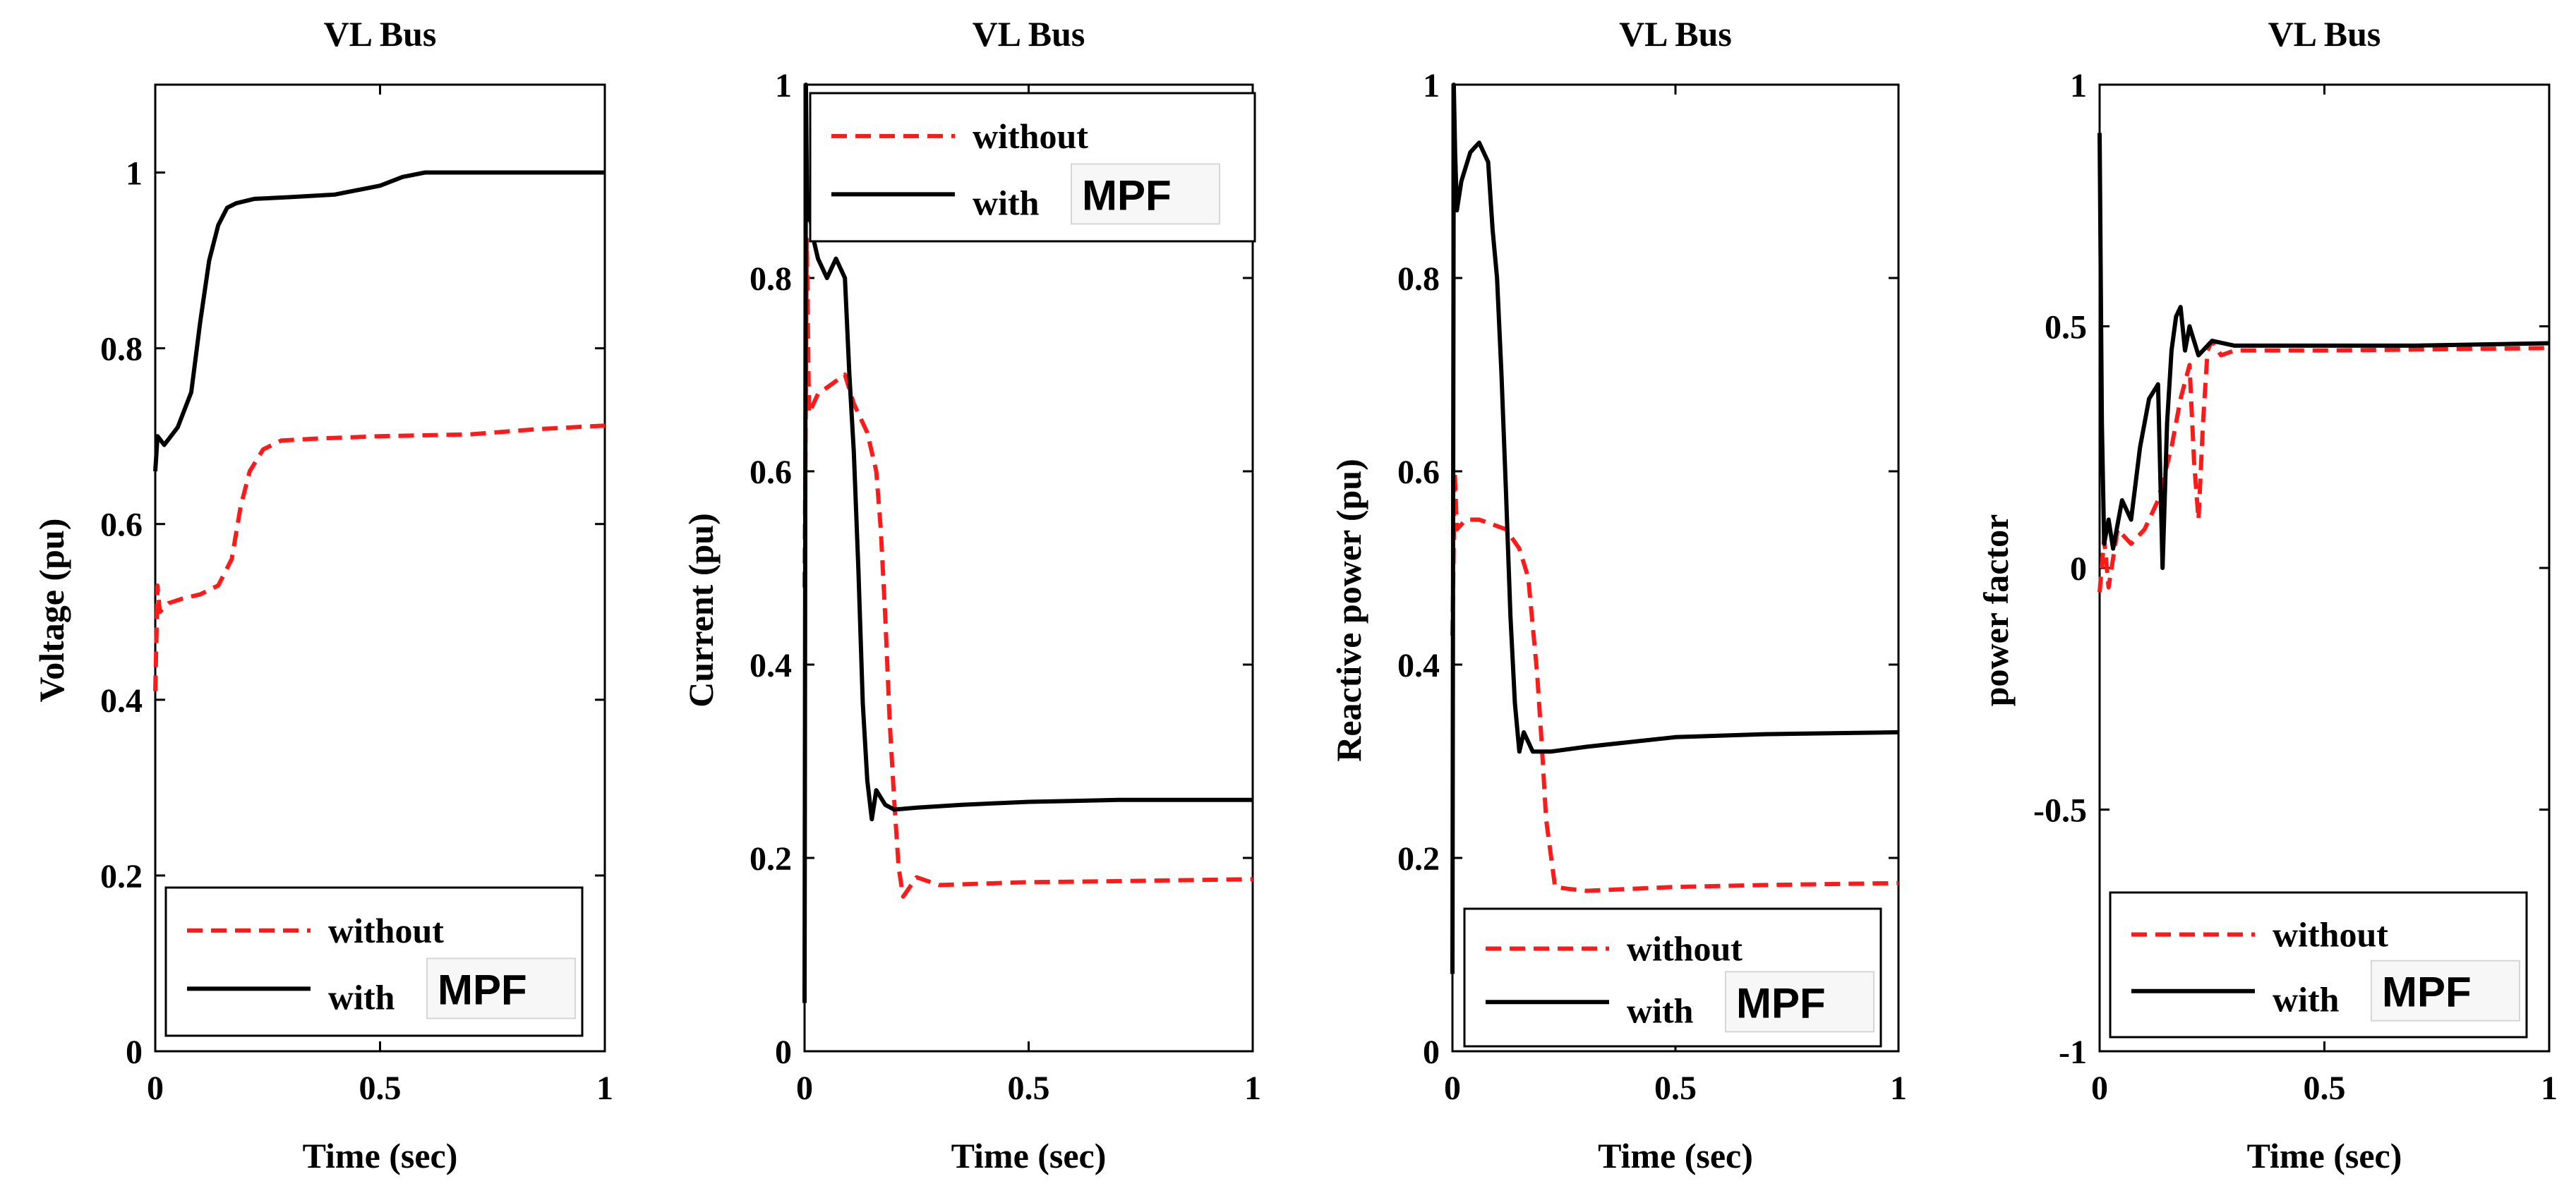 The height and width of the screenshot is (1198, 2576). I want to click on y-axis-label: Current (pu), so click(701, 610).